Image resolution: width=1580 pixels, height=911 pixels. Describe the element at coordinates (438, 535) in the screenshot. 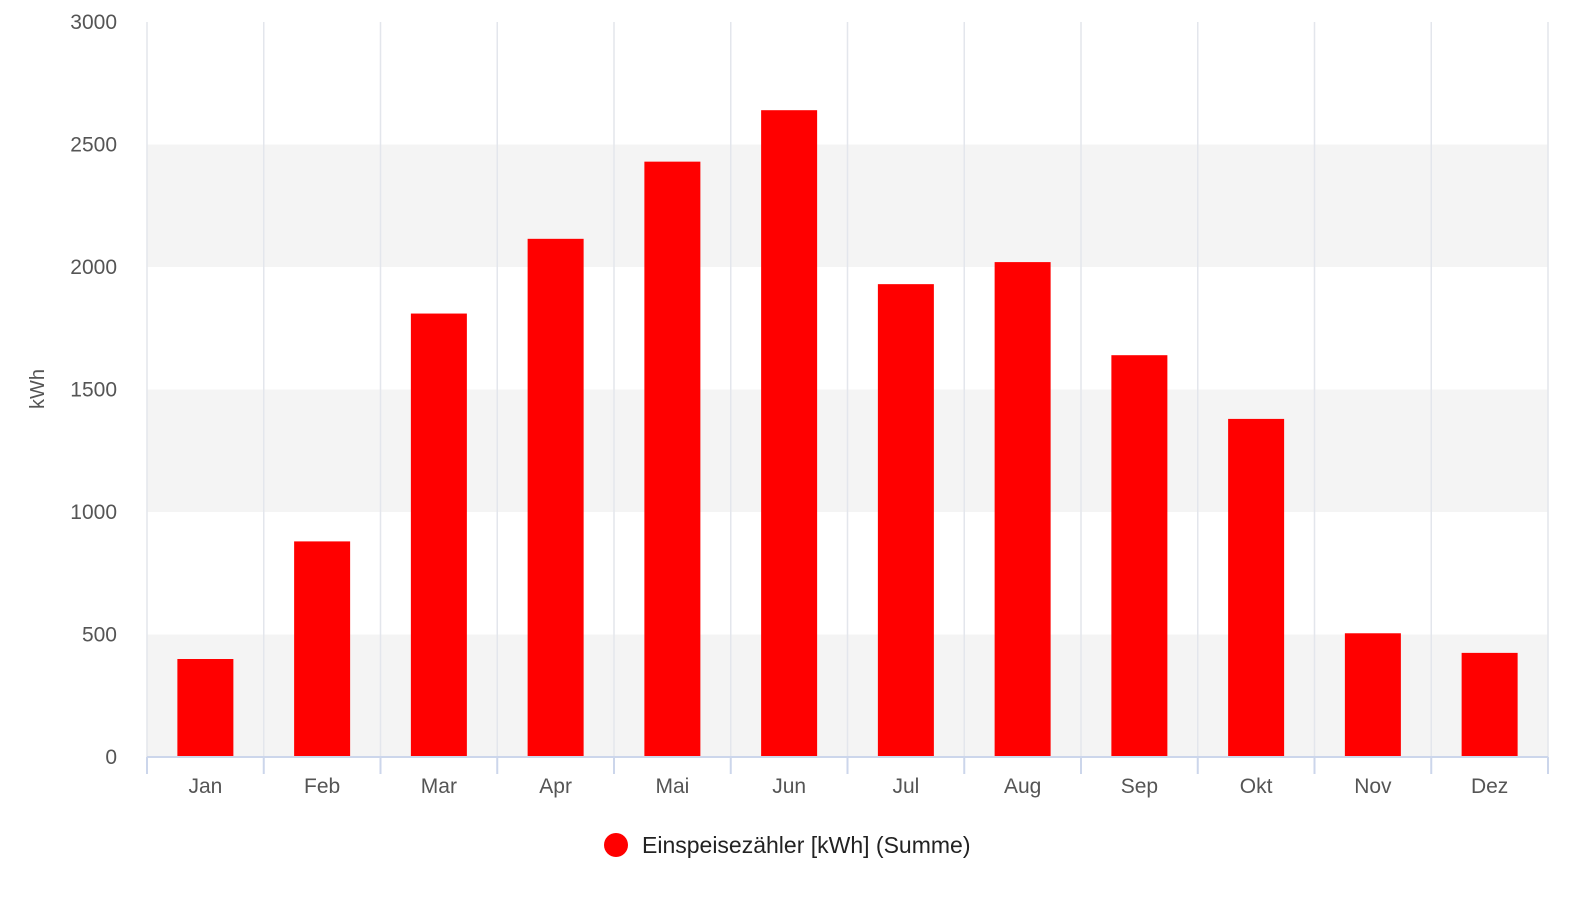

I see `bar-mar` at that location.